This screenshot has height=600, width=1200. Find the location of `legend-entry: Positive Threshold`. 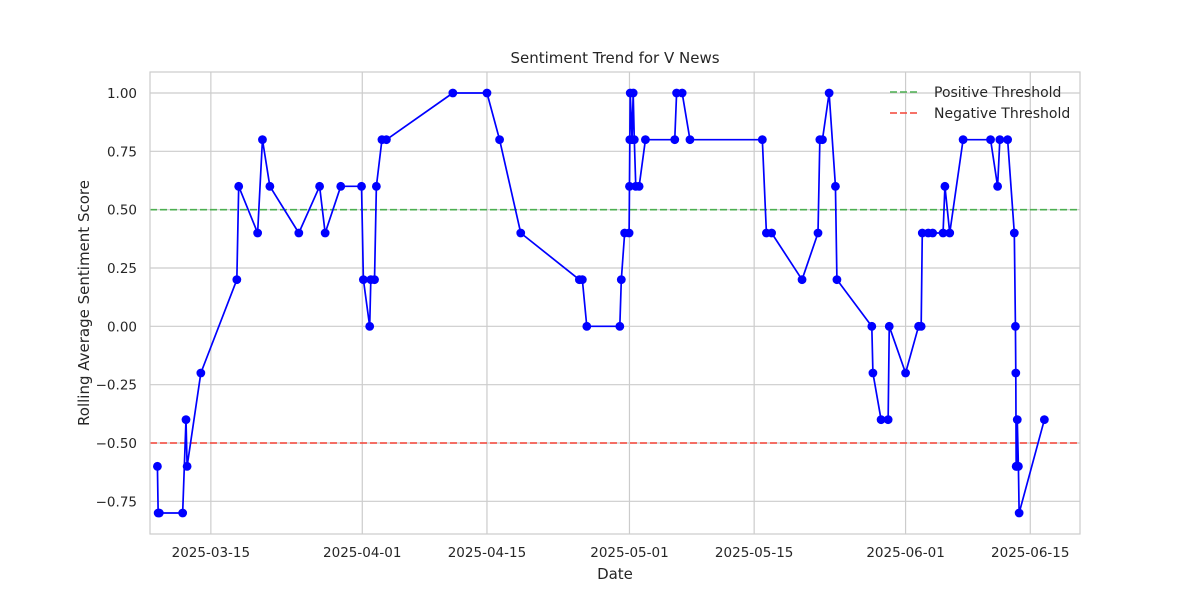

legend-entry: Positive Threshold is located at coordinates (997, 93).